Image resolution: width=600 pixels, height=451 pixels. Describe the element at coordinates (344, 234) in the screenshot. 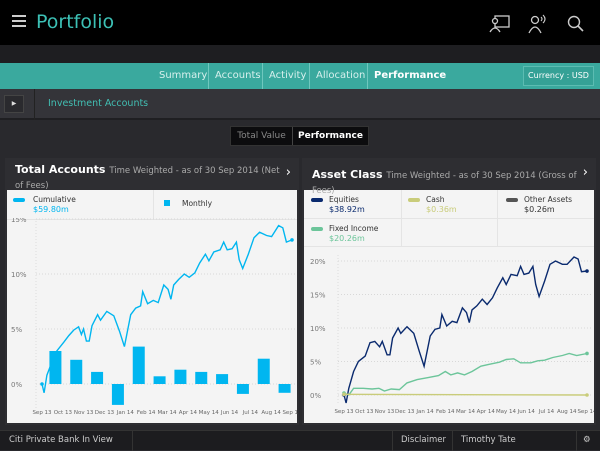

I see `legend-fixed-income: Fixed Income $20.26m` at that location.